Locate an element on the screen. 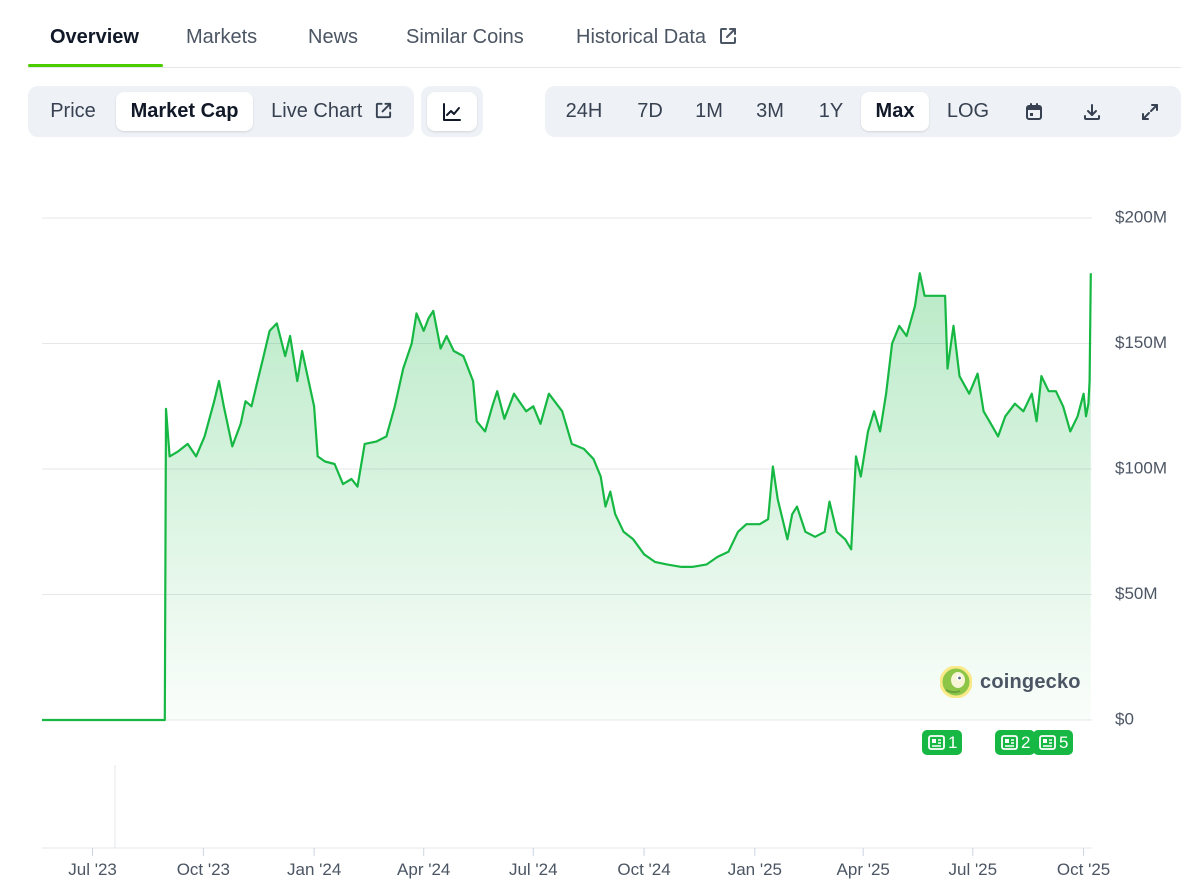  chart-metric-toolbar: Price Market Cap Live Chart is located at coordinates (221, 111).